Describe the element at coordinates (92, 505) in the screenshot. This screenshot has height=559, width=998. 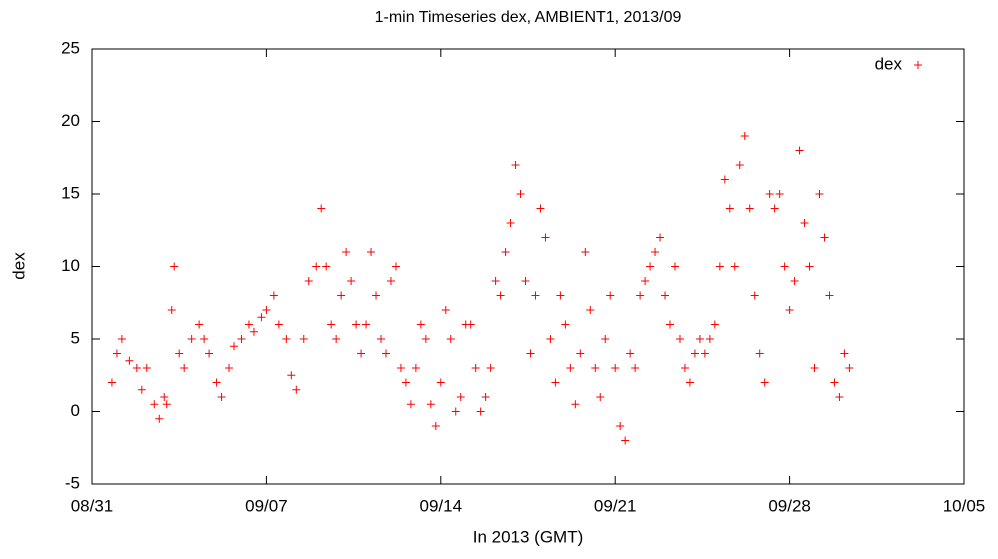
I see `x-tick-label: 08/31` at that location.